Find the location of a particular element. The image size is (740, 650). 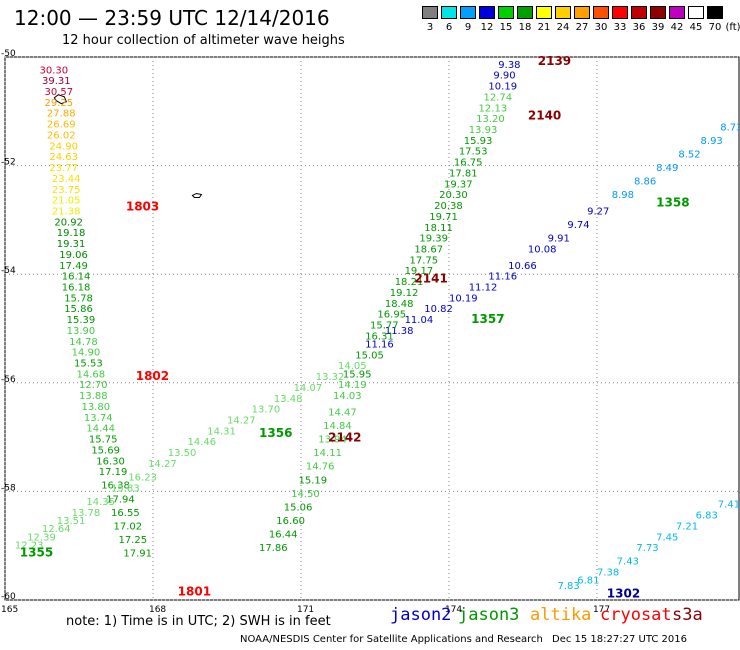

swh-value: 23.75 is located at coordinates (66, 190).